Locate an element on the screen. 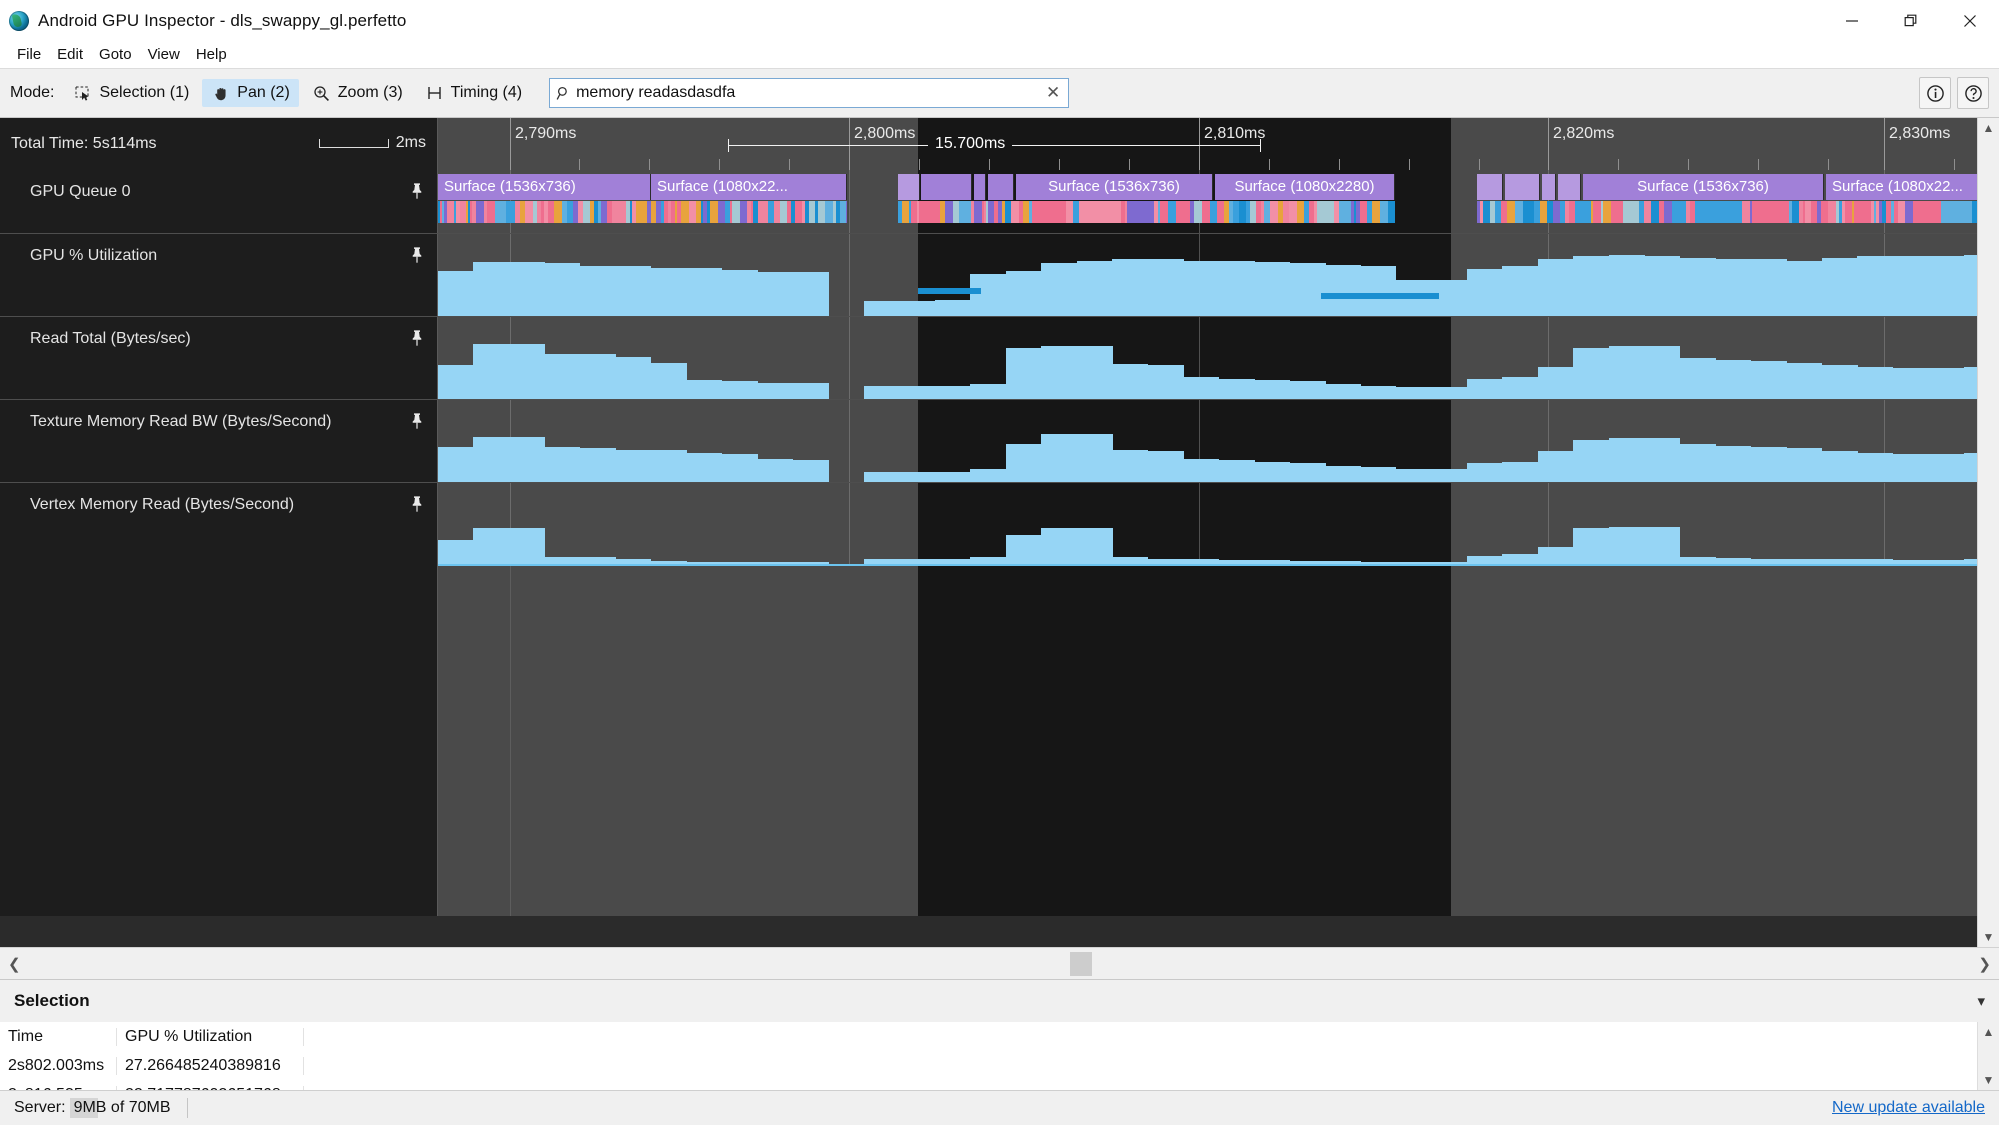 The image size is (1999, 1125). menu-file: File is located at coordinates (29, 54).